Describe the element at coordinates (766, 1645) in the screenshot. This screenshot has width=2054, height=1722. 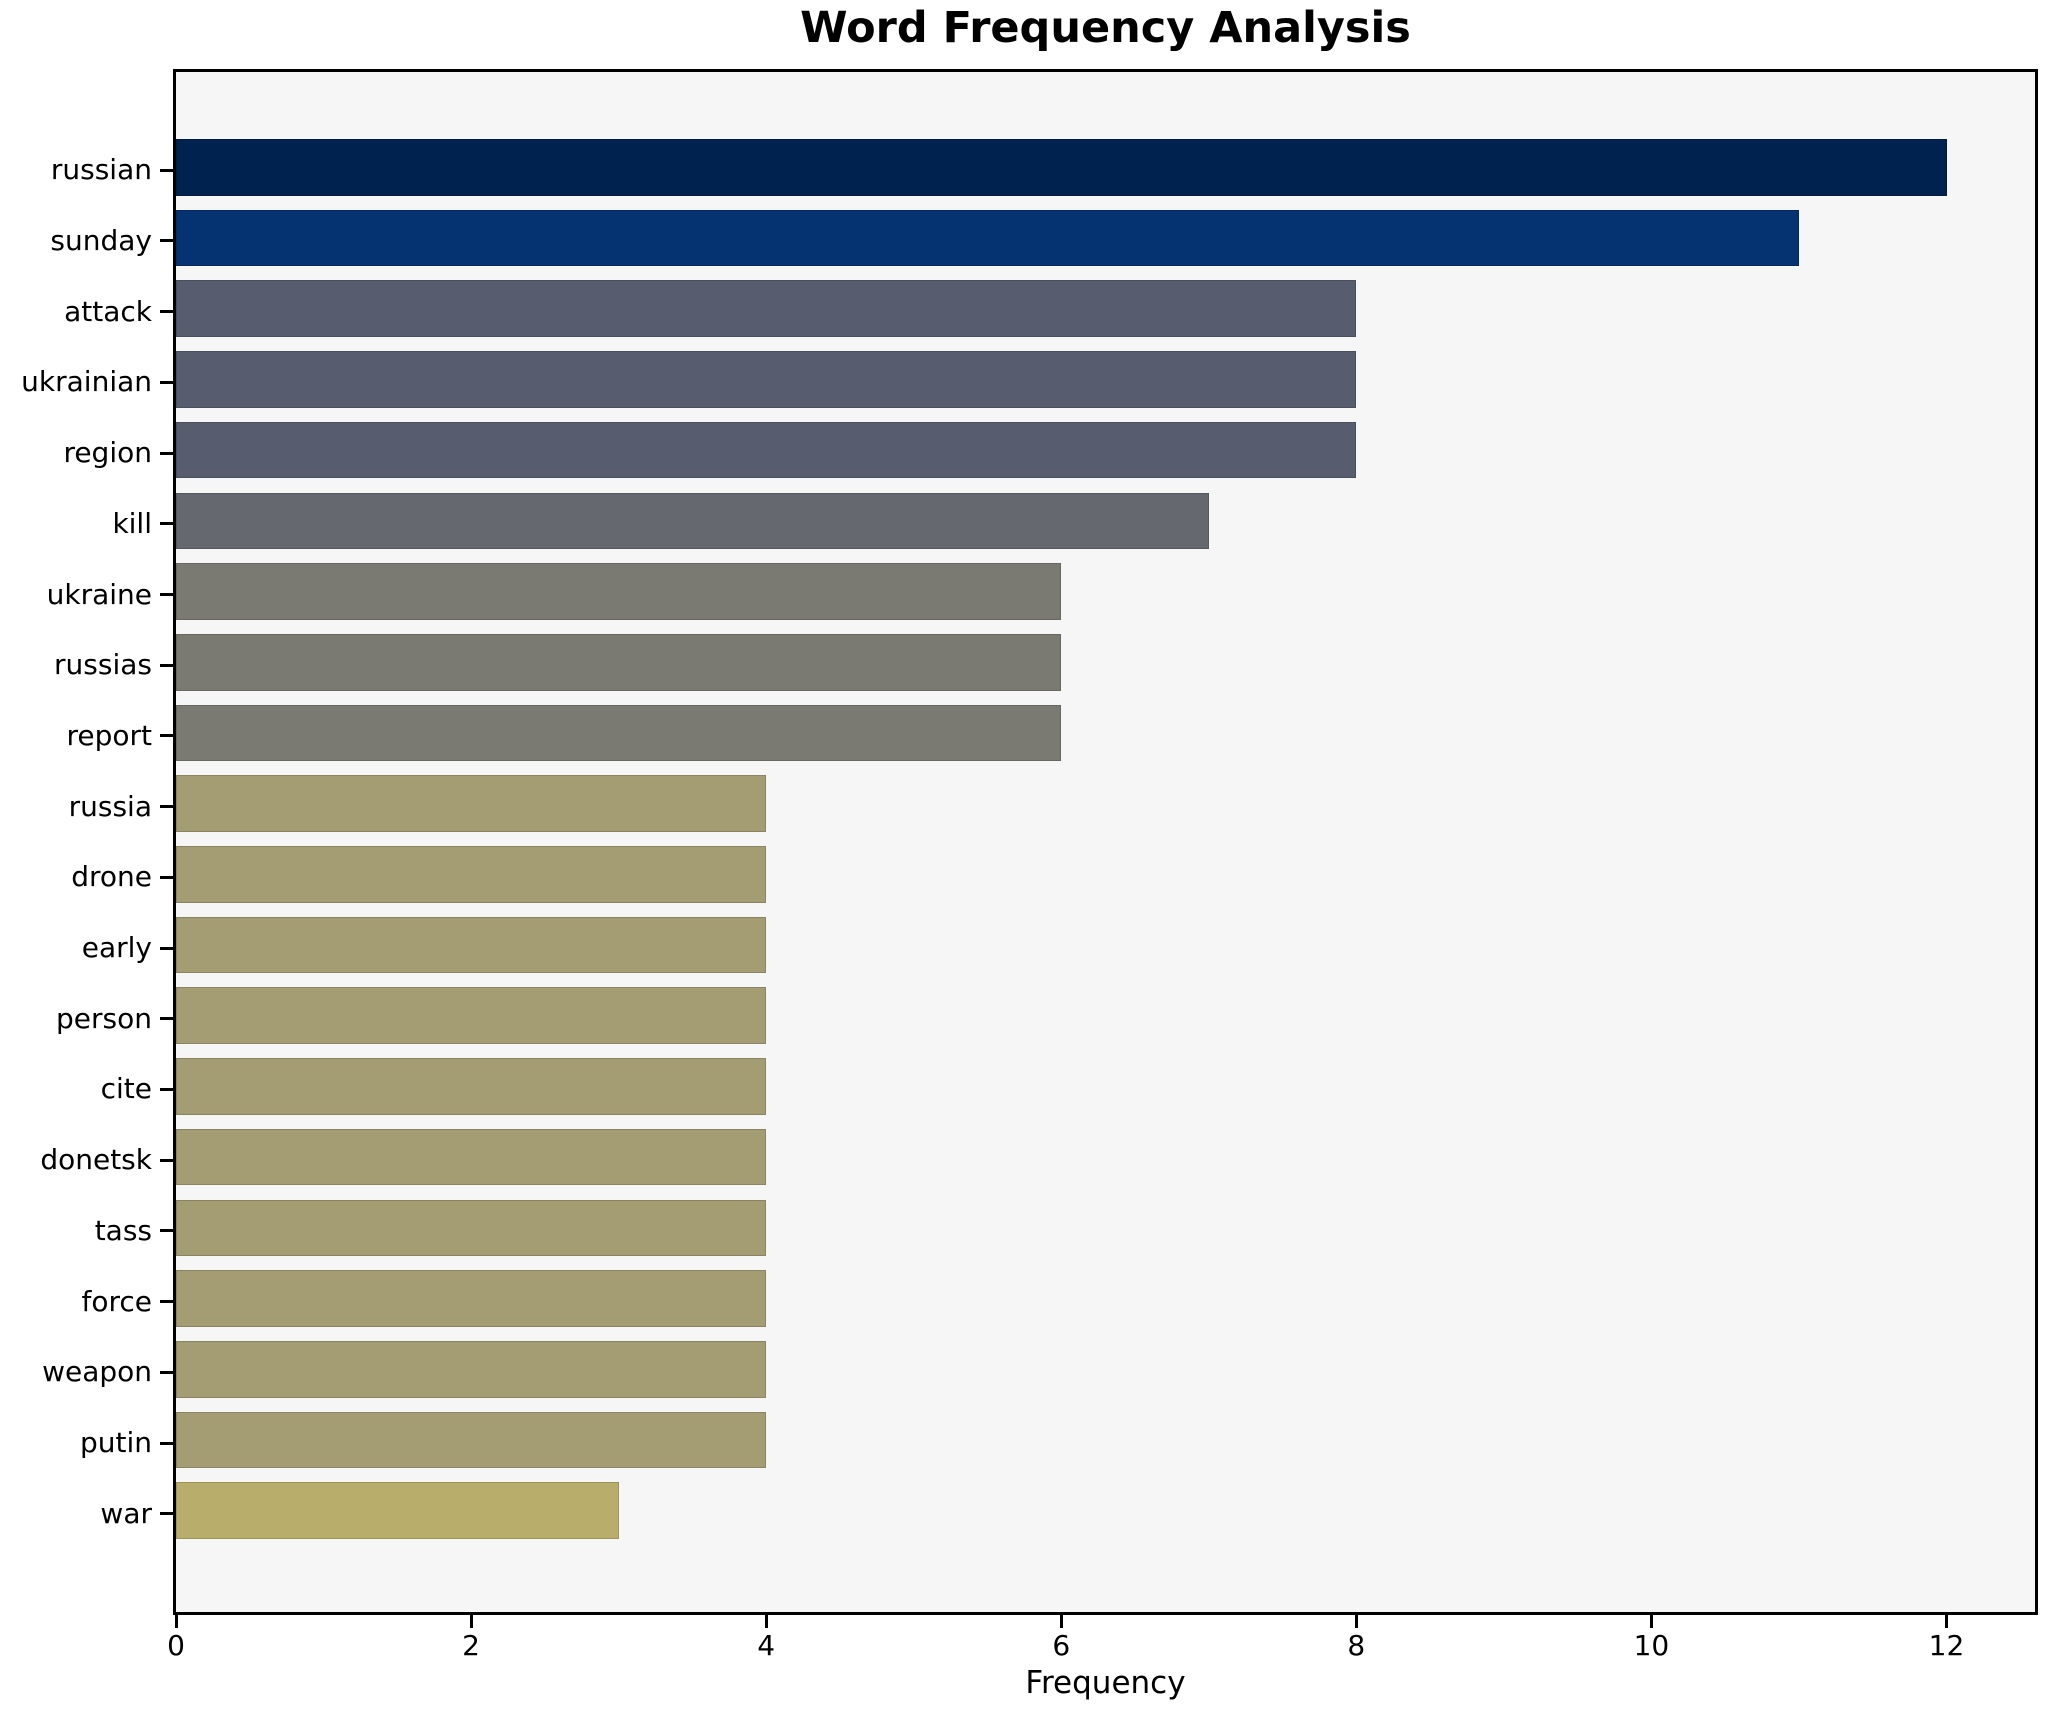
I see `x-tick-label-4: 4` at that location.